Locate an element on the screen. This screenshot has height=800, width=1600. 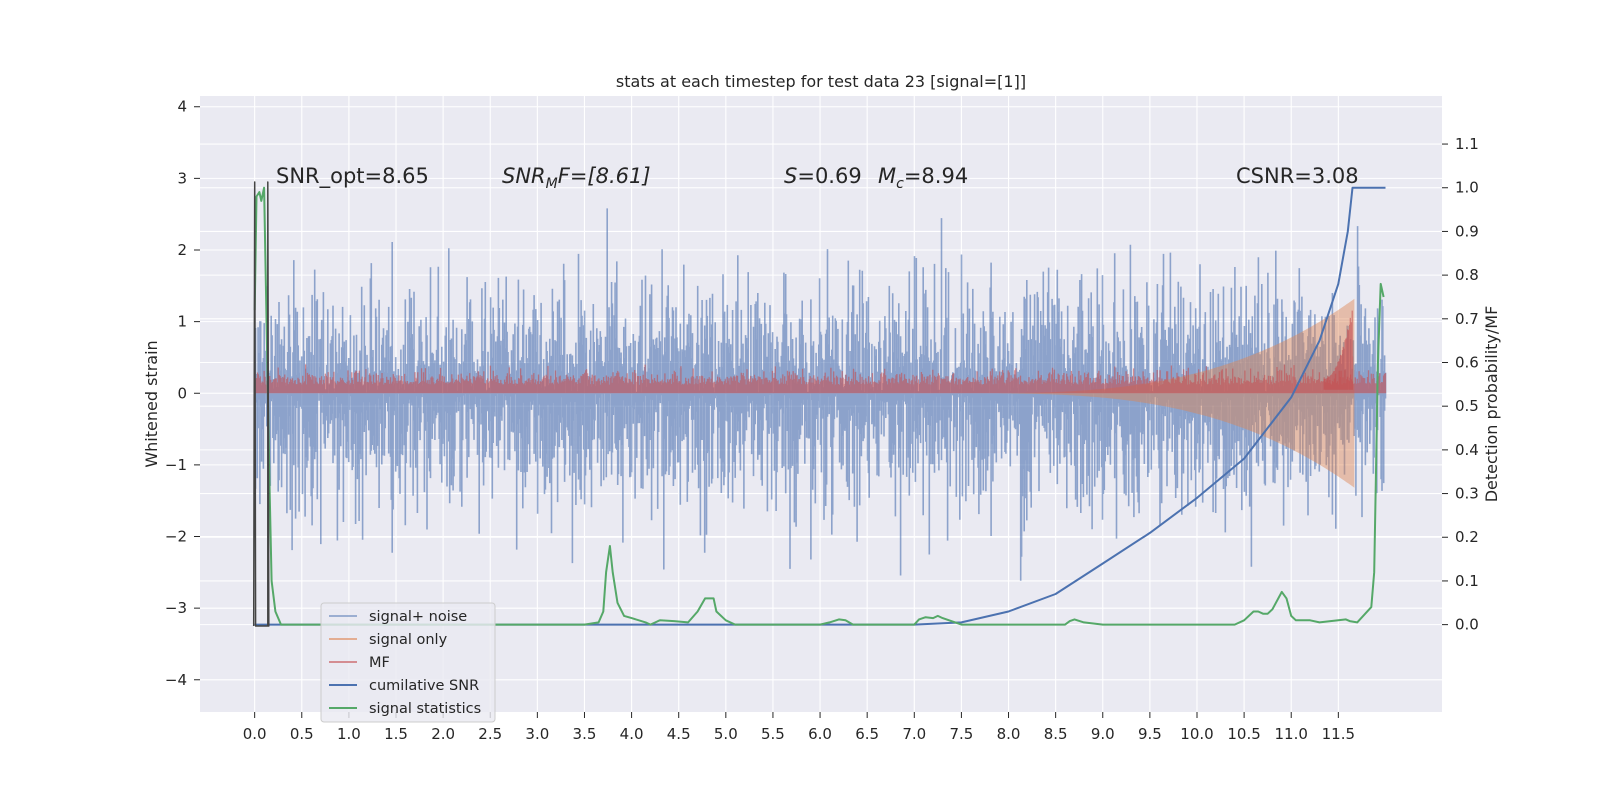
legend-label-signal-plus-noise: signal+ noise is located at coordinates (418, 617).